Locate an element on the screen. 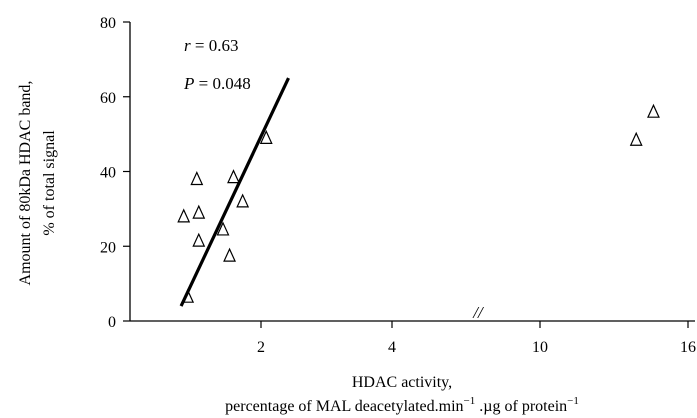 The height and width of the screenshot is (418, 697). x-axis-title-unit: .µg of protein is located at coordinates (521, 406).